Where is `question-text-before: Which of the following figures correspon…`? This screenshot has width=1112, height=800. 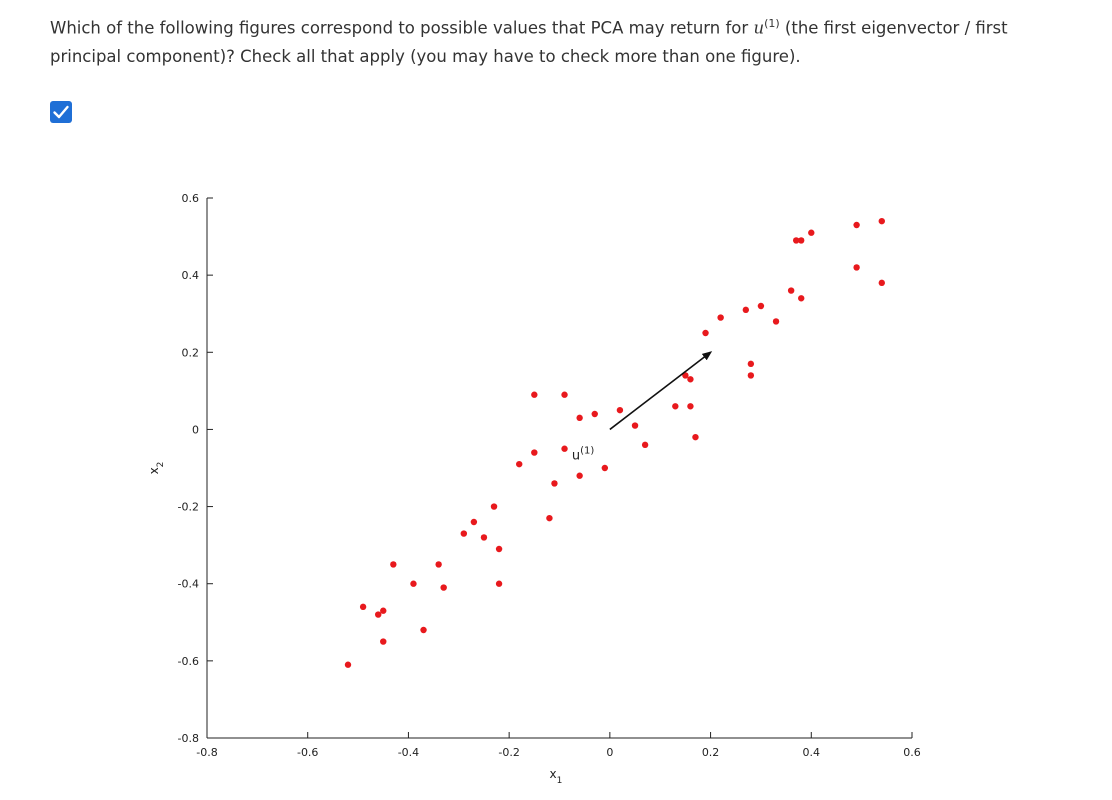 question-text-before: Which of the following figures correspon… is located at coordinates (402, 28).